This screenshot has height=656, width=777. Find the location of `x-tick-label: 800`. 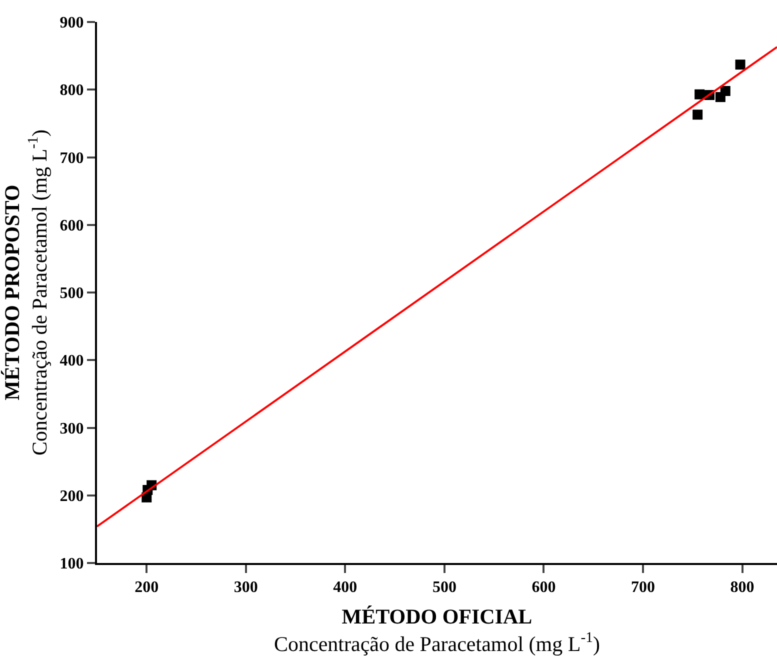

x-tick-label: 800 is located at coordinates (742, 587).